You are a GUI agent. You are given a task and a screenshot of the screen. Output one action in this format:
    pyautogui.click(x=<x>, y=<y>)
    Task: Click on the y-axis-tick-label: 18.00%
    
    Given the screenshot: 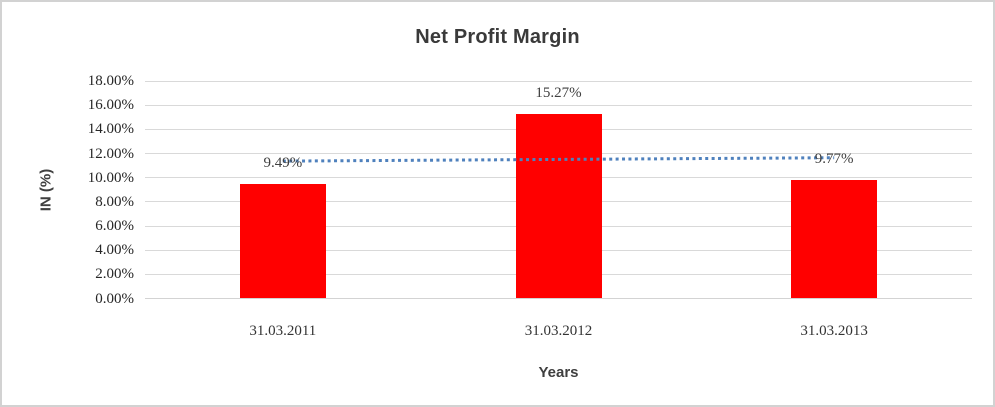 What is the action you would take?
    pyautogui.click(x=110, y=81)
    